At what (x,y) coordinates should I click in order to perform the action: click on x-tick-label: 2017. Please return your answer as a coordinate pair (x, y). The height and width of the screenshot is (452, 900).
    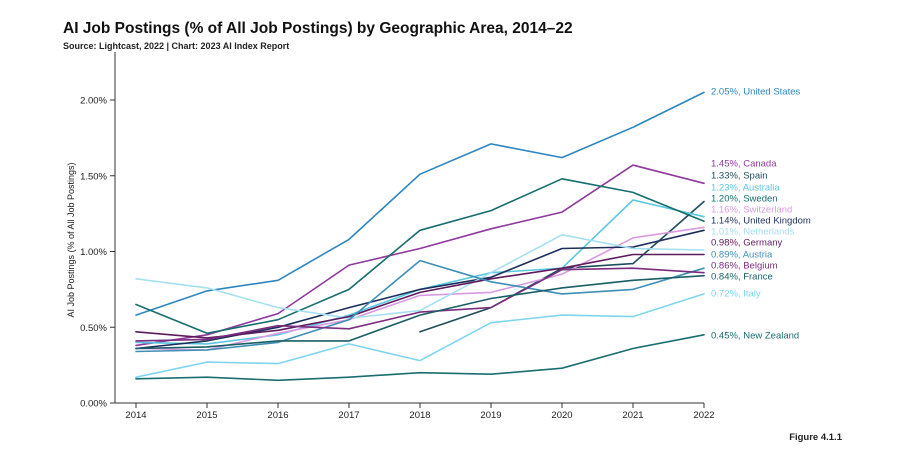
    Looking at the image, I should click on (348, 415).